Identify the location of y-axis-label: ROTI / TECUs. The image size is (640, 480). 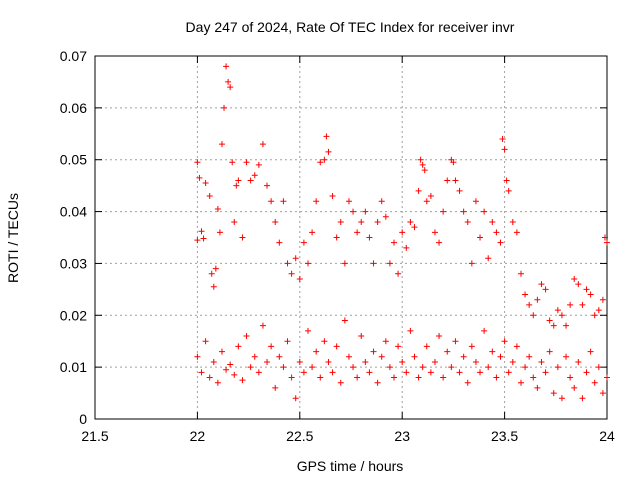
(13, 238).